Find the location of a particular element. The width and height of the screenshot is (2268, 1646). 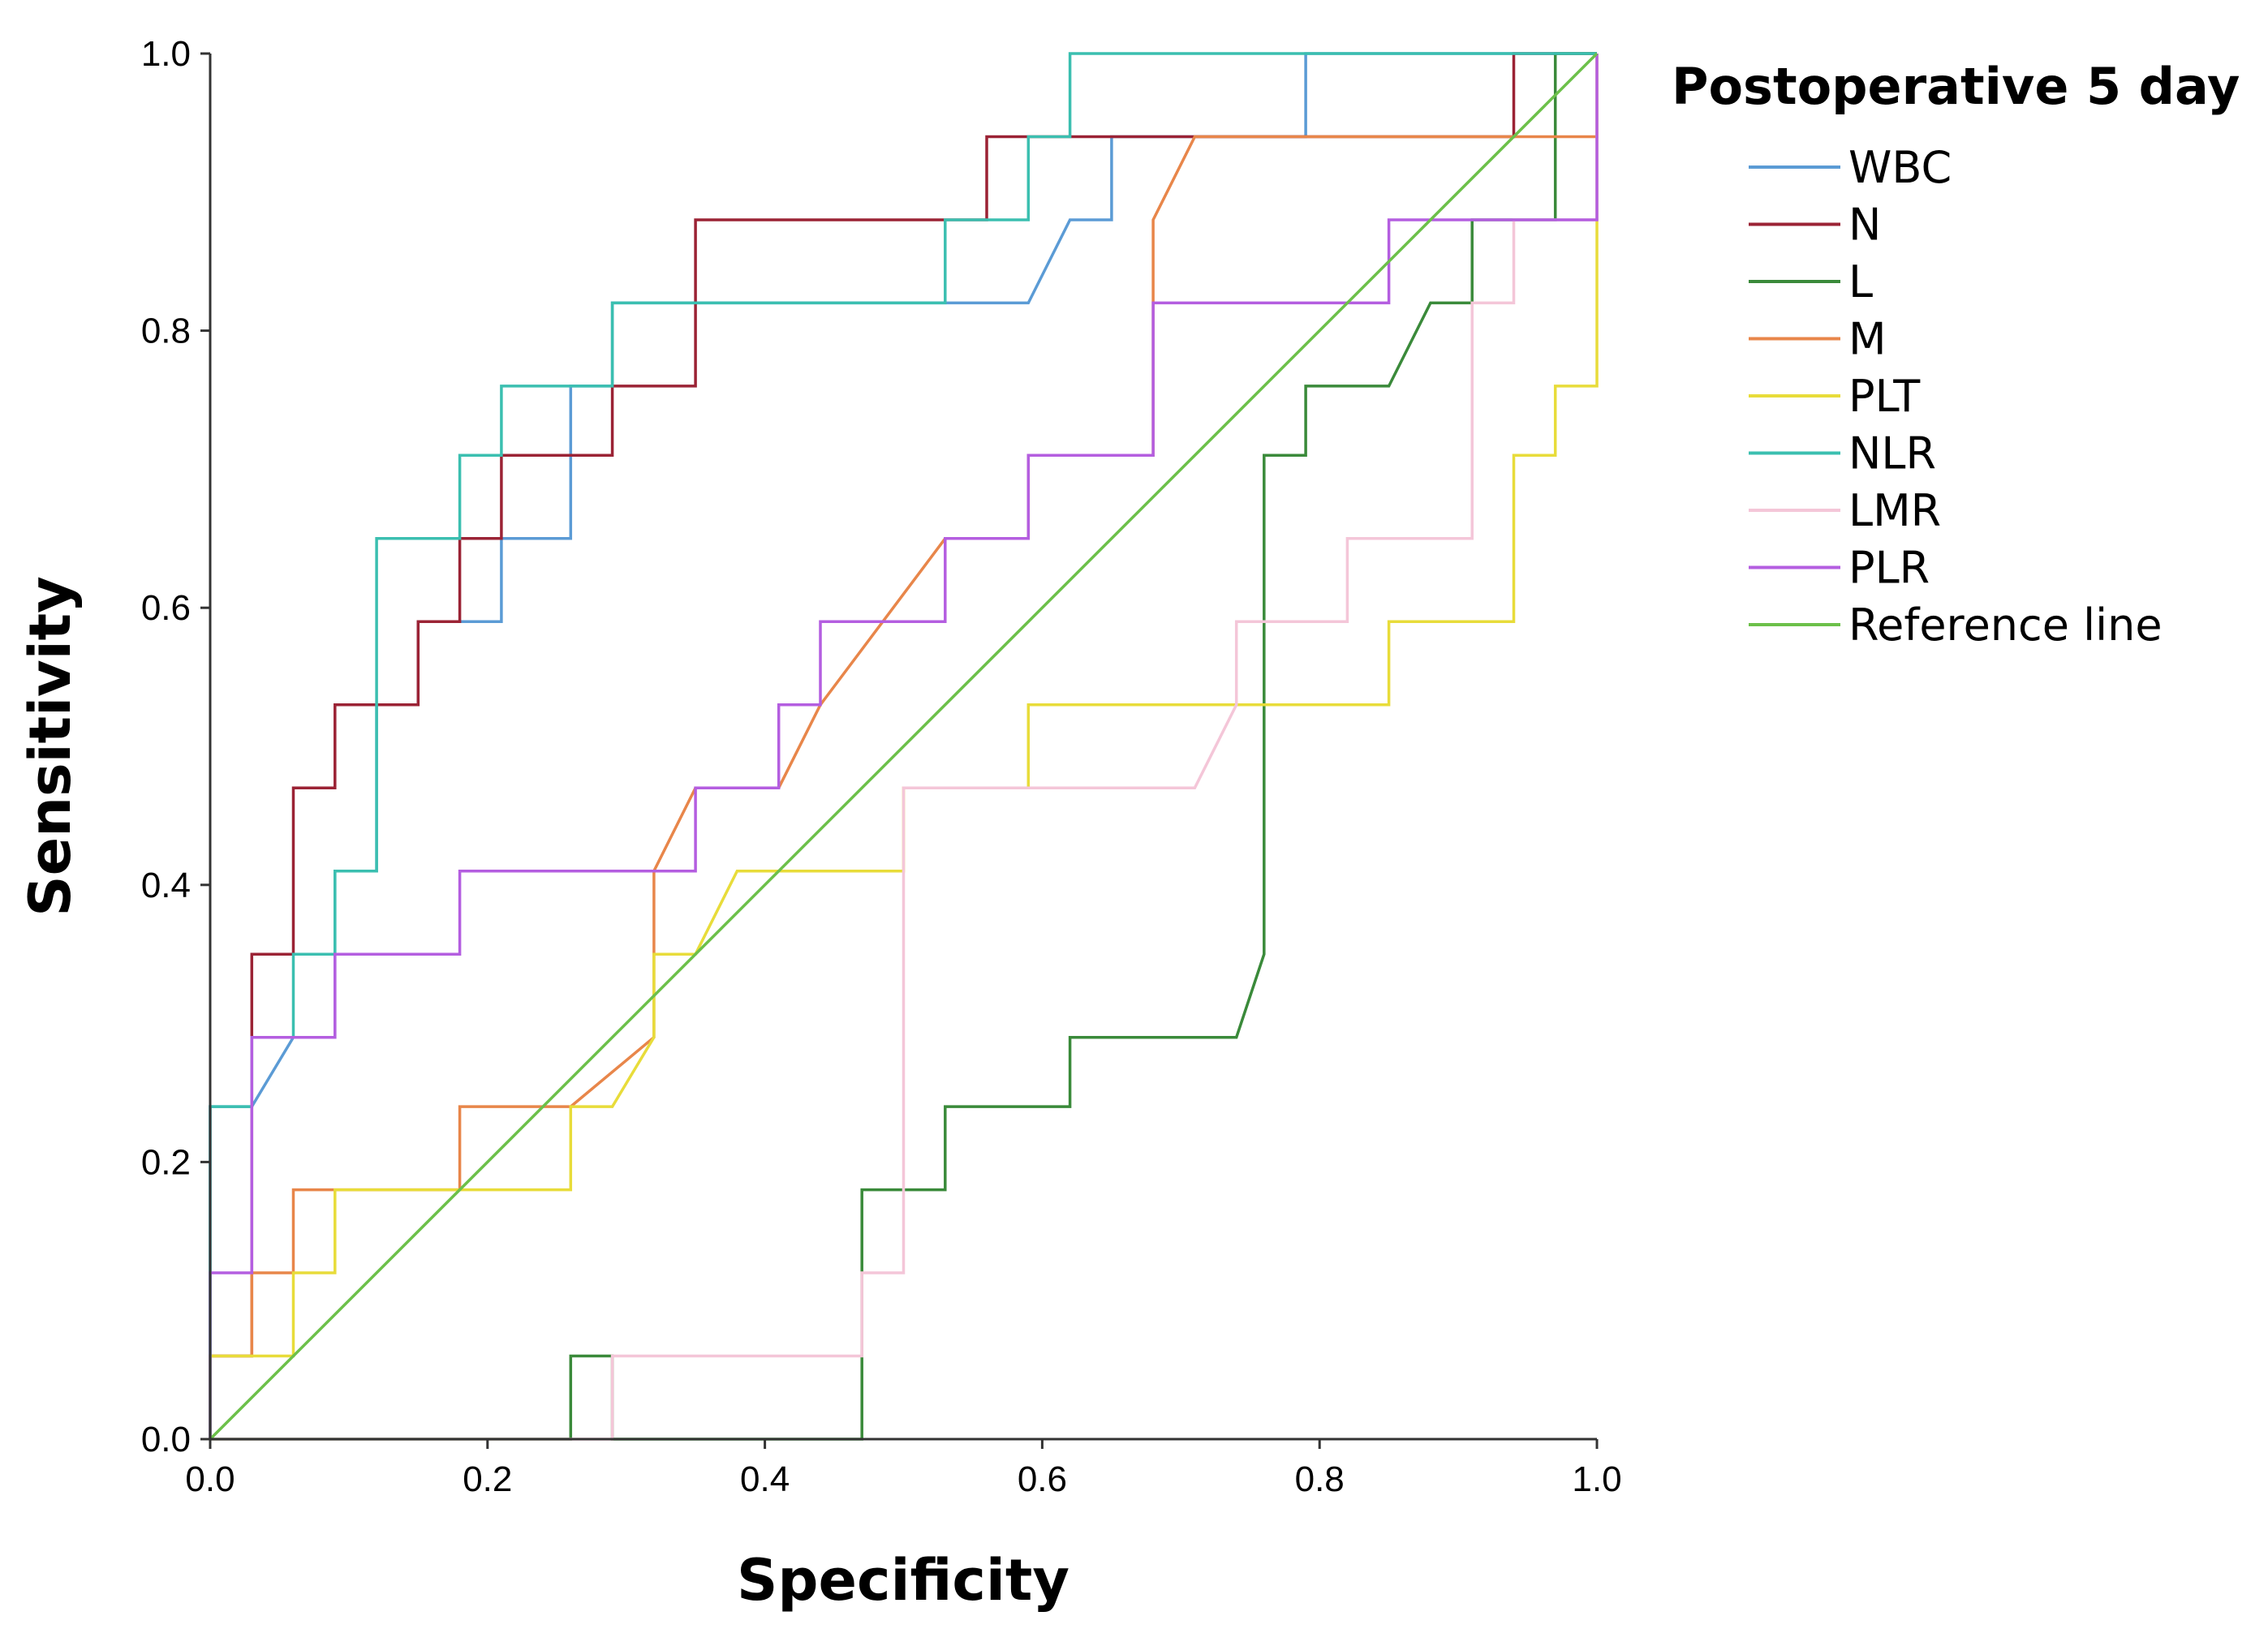

x-tick-label: 0.8 is located at coordinates (1320, 1479).